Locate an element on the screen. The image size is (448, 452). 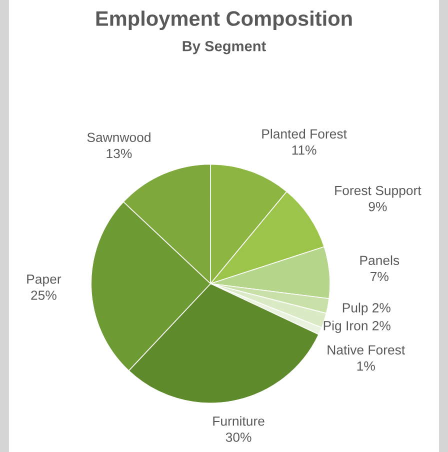
slice-label: Pulp is located at coordinates (355, 309).